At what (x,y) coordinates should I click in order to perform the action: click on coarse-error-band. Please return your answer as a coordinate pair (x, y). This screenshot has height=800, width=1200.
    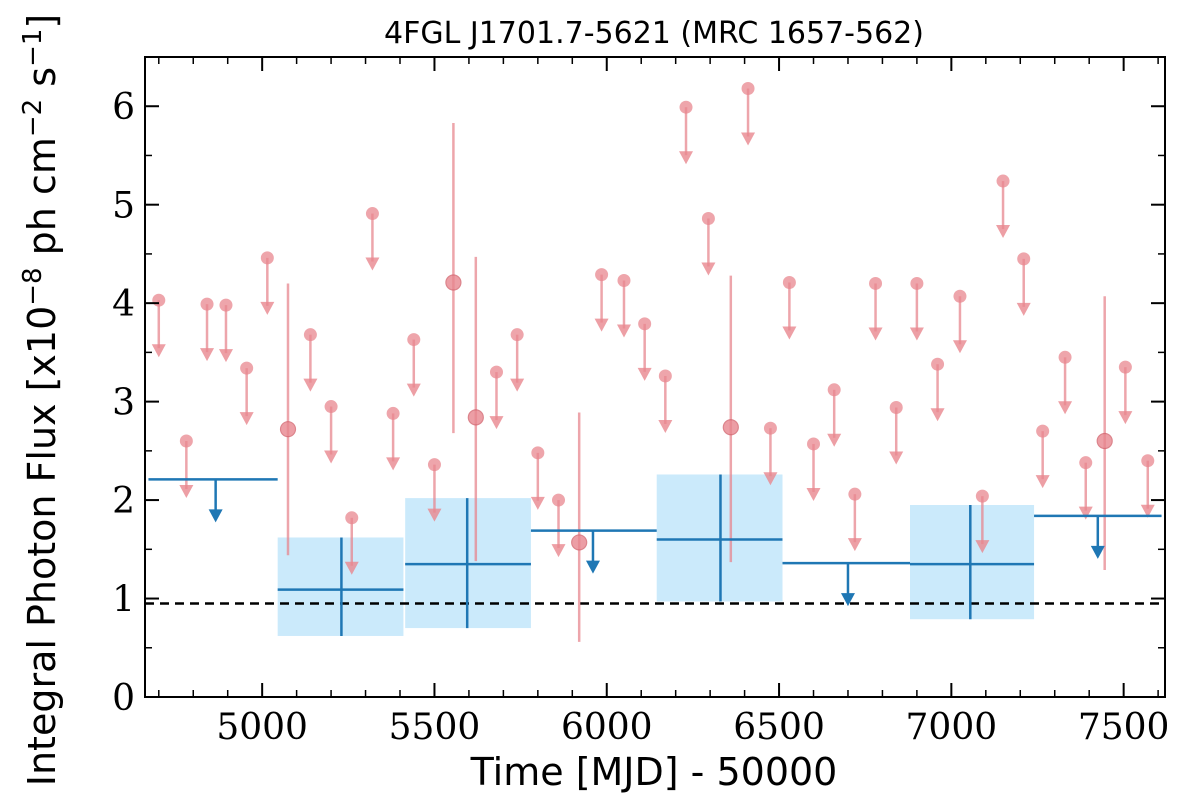
    Looking at the image, I should click on (972, 562).